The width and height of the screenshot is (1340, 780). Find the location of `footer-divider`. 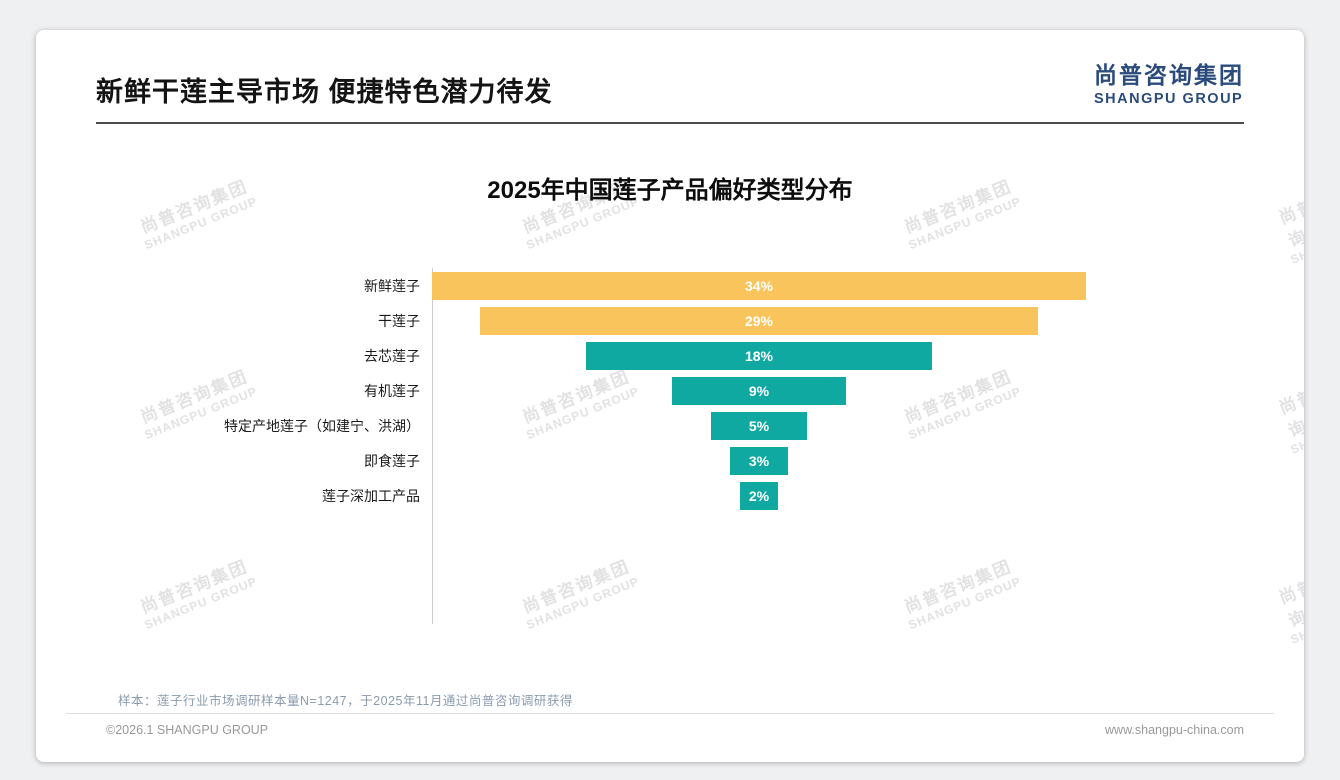

footer-divider is located at coordinates (670, 713).